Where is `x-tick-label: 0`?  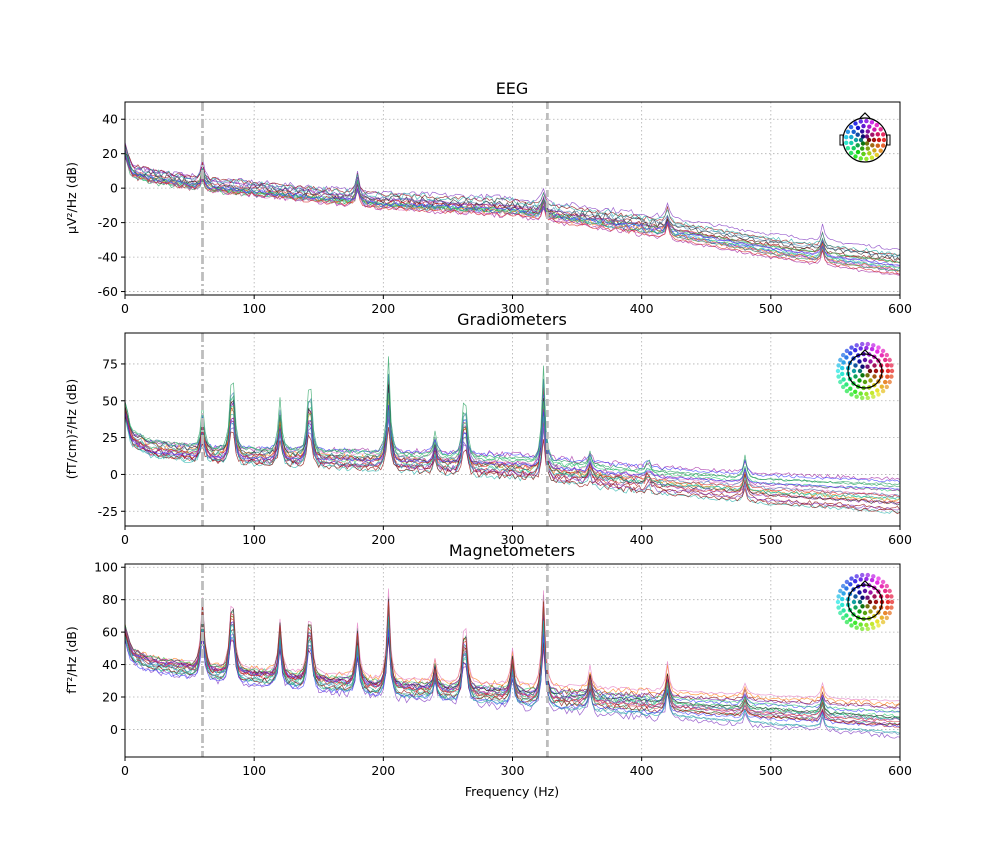
x-tick-label: 0 is located at coordinates (125, 539).